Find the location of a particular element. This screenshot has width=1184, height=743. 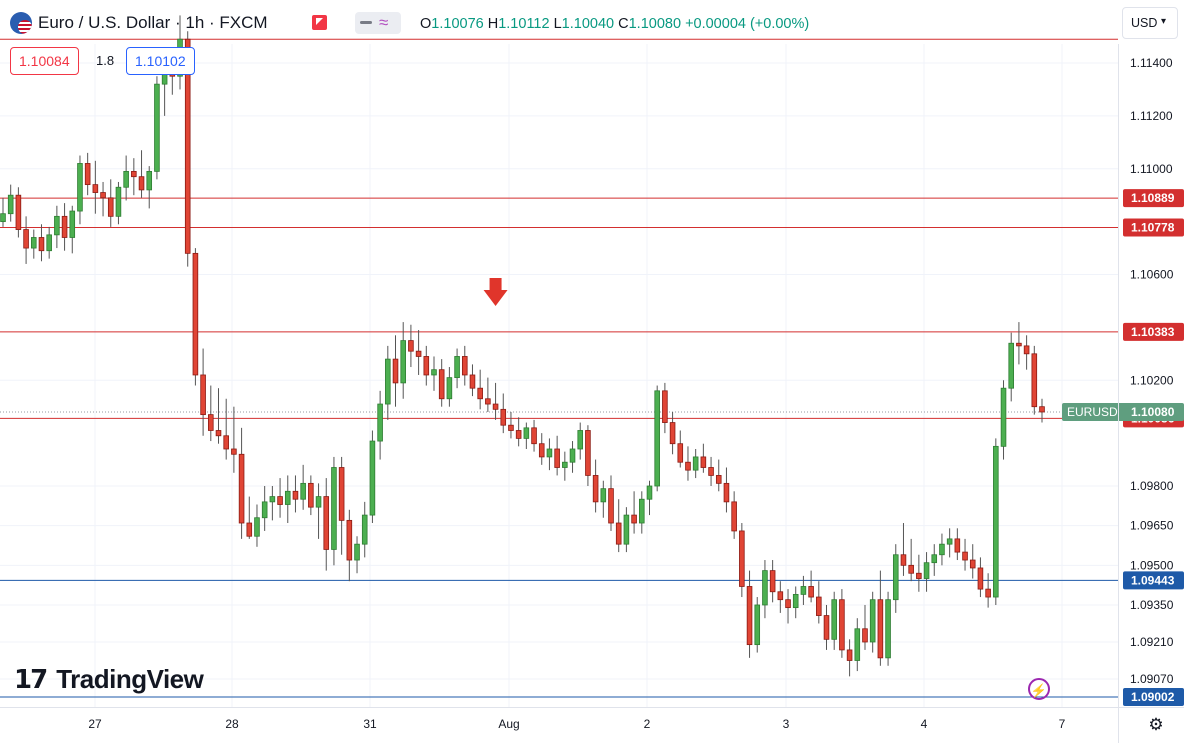

minus-icon is located at coordinates (366, 22).